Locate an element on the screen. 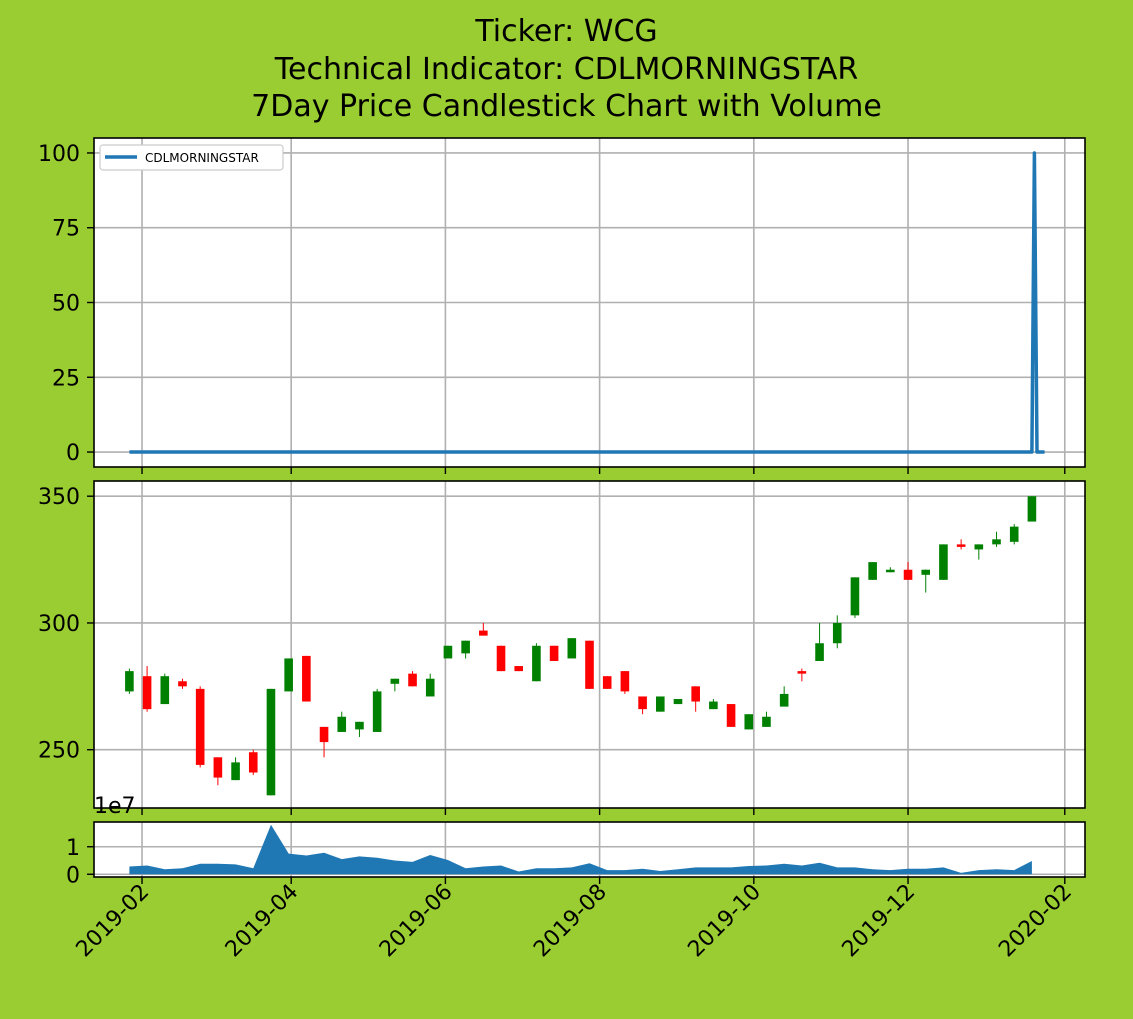 This screenshot has width=1133, height=1019. indicator-ytick-label-3: 75 is located at coordinates (66, 229).